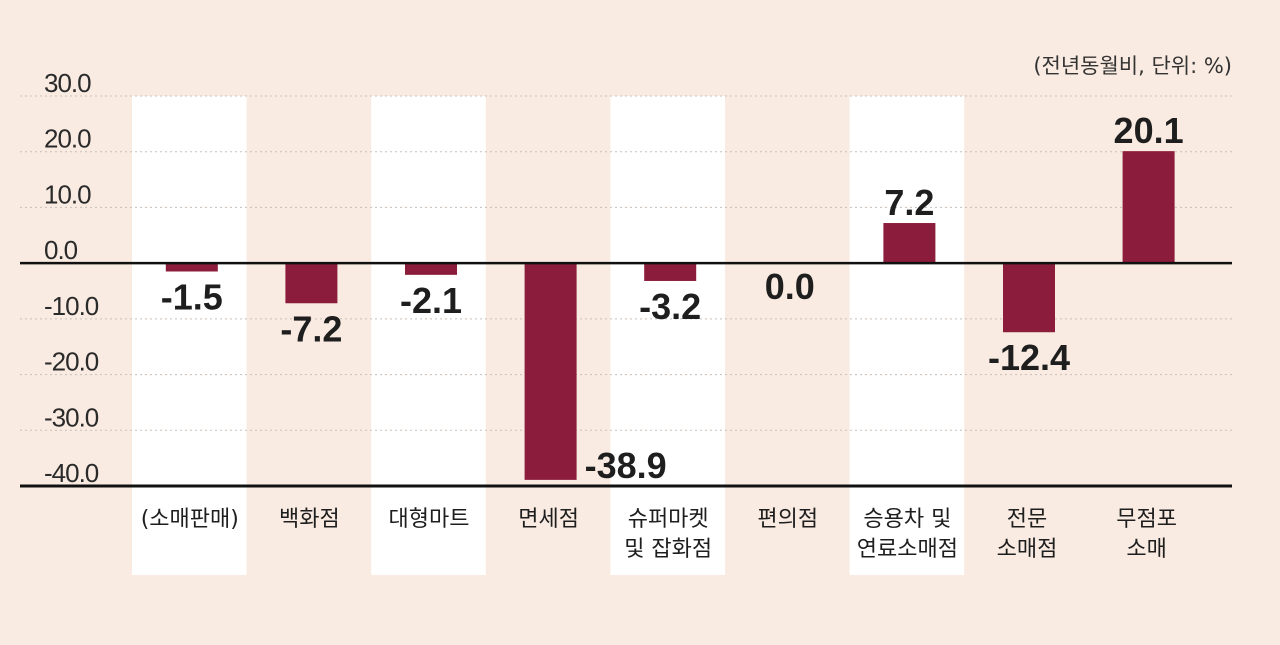  What do you see at coordinates (67, 139) in the screenshot?
I see `y-tick-label: 20.0` at bounding box center [67, 139].